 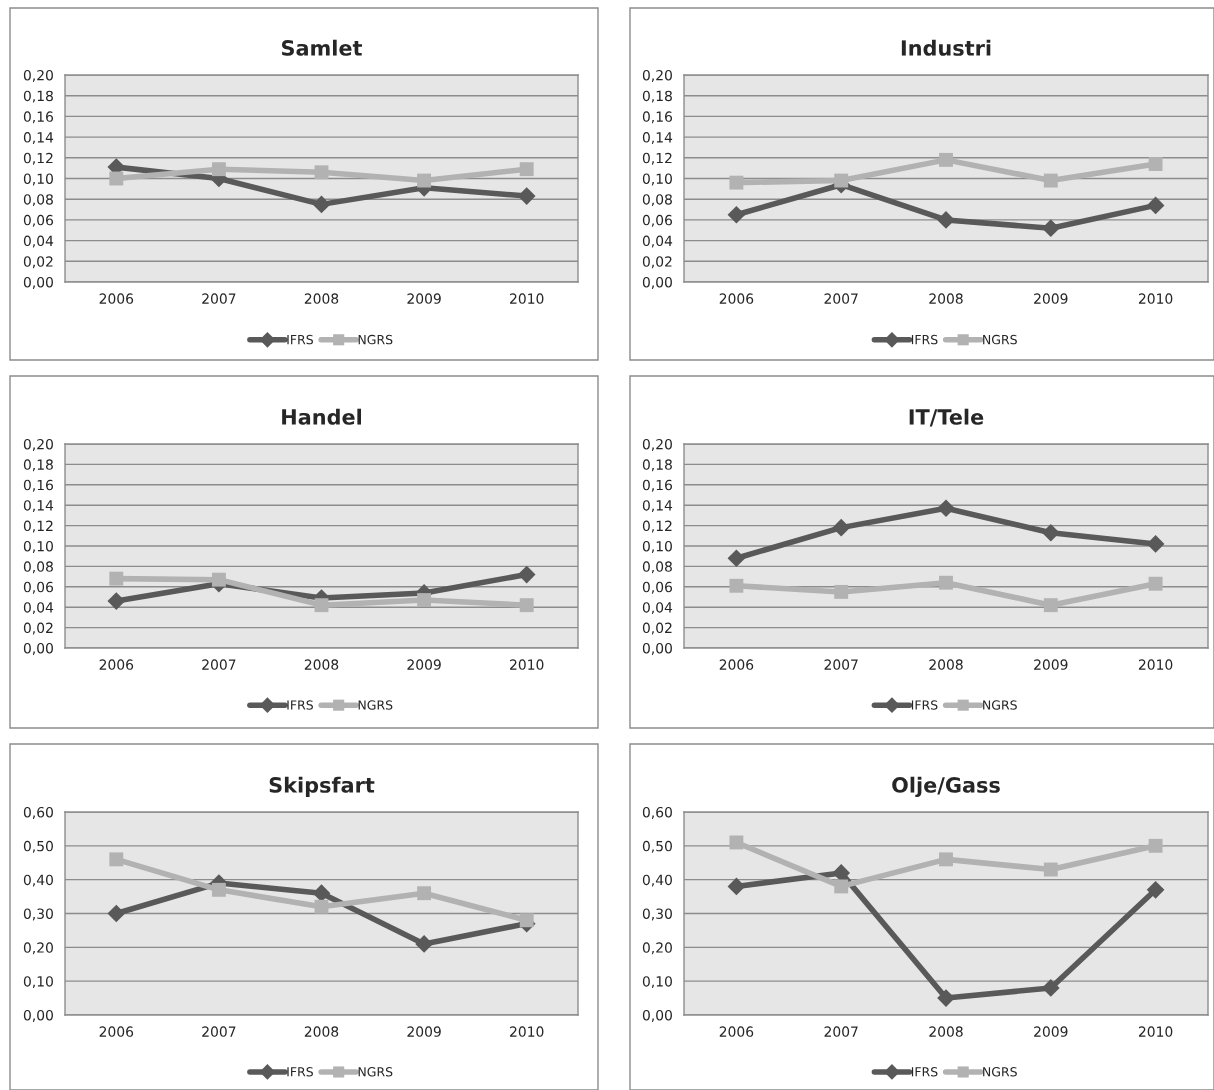 What do you see at coordinates (946, 787) in the screenshot?
I see `chart-title: Olje/Gass` at bounding box center [946, 787].